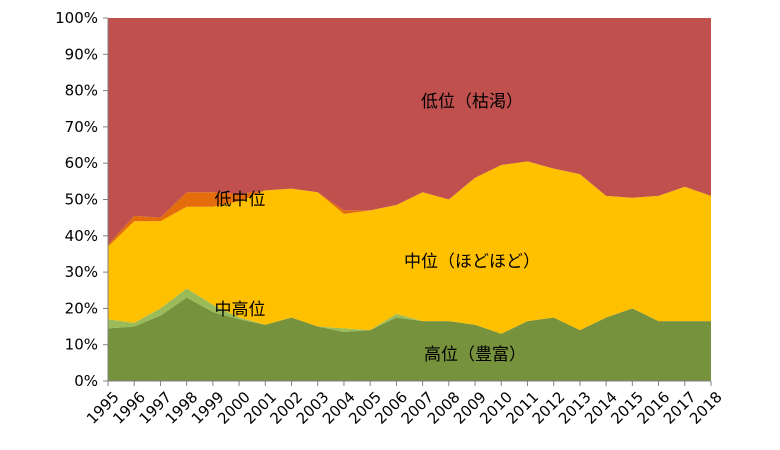 Image resolution: width=780 pixels, height=450 pixels. Describe the element at coordinates (472, 102) in the screenshot. I see `label-low: 低位（枯渇）` at that location.